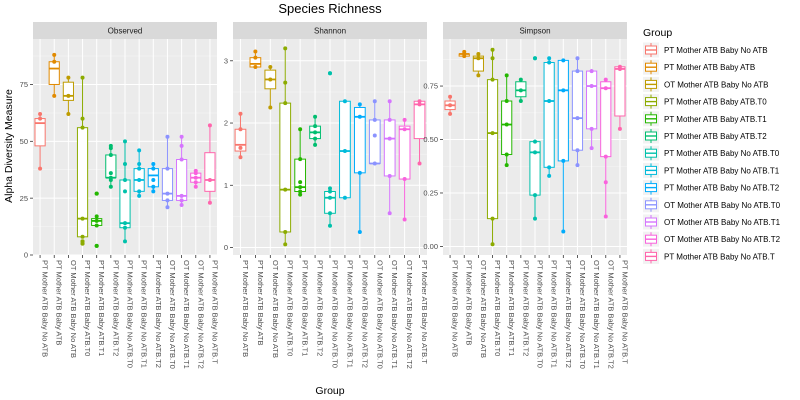  Describe the element at coordinates (290, 308) in the screenshot. I see `x-tick-label: PT Mother ATB Baby ATB.T0` at that location.